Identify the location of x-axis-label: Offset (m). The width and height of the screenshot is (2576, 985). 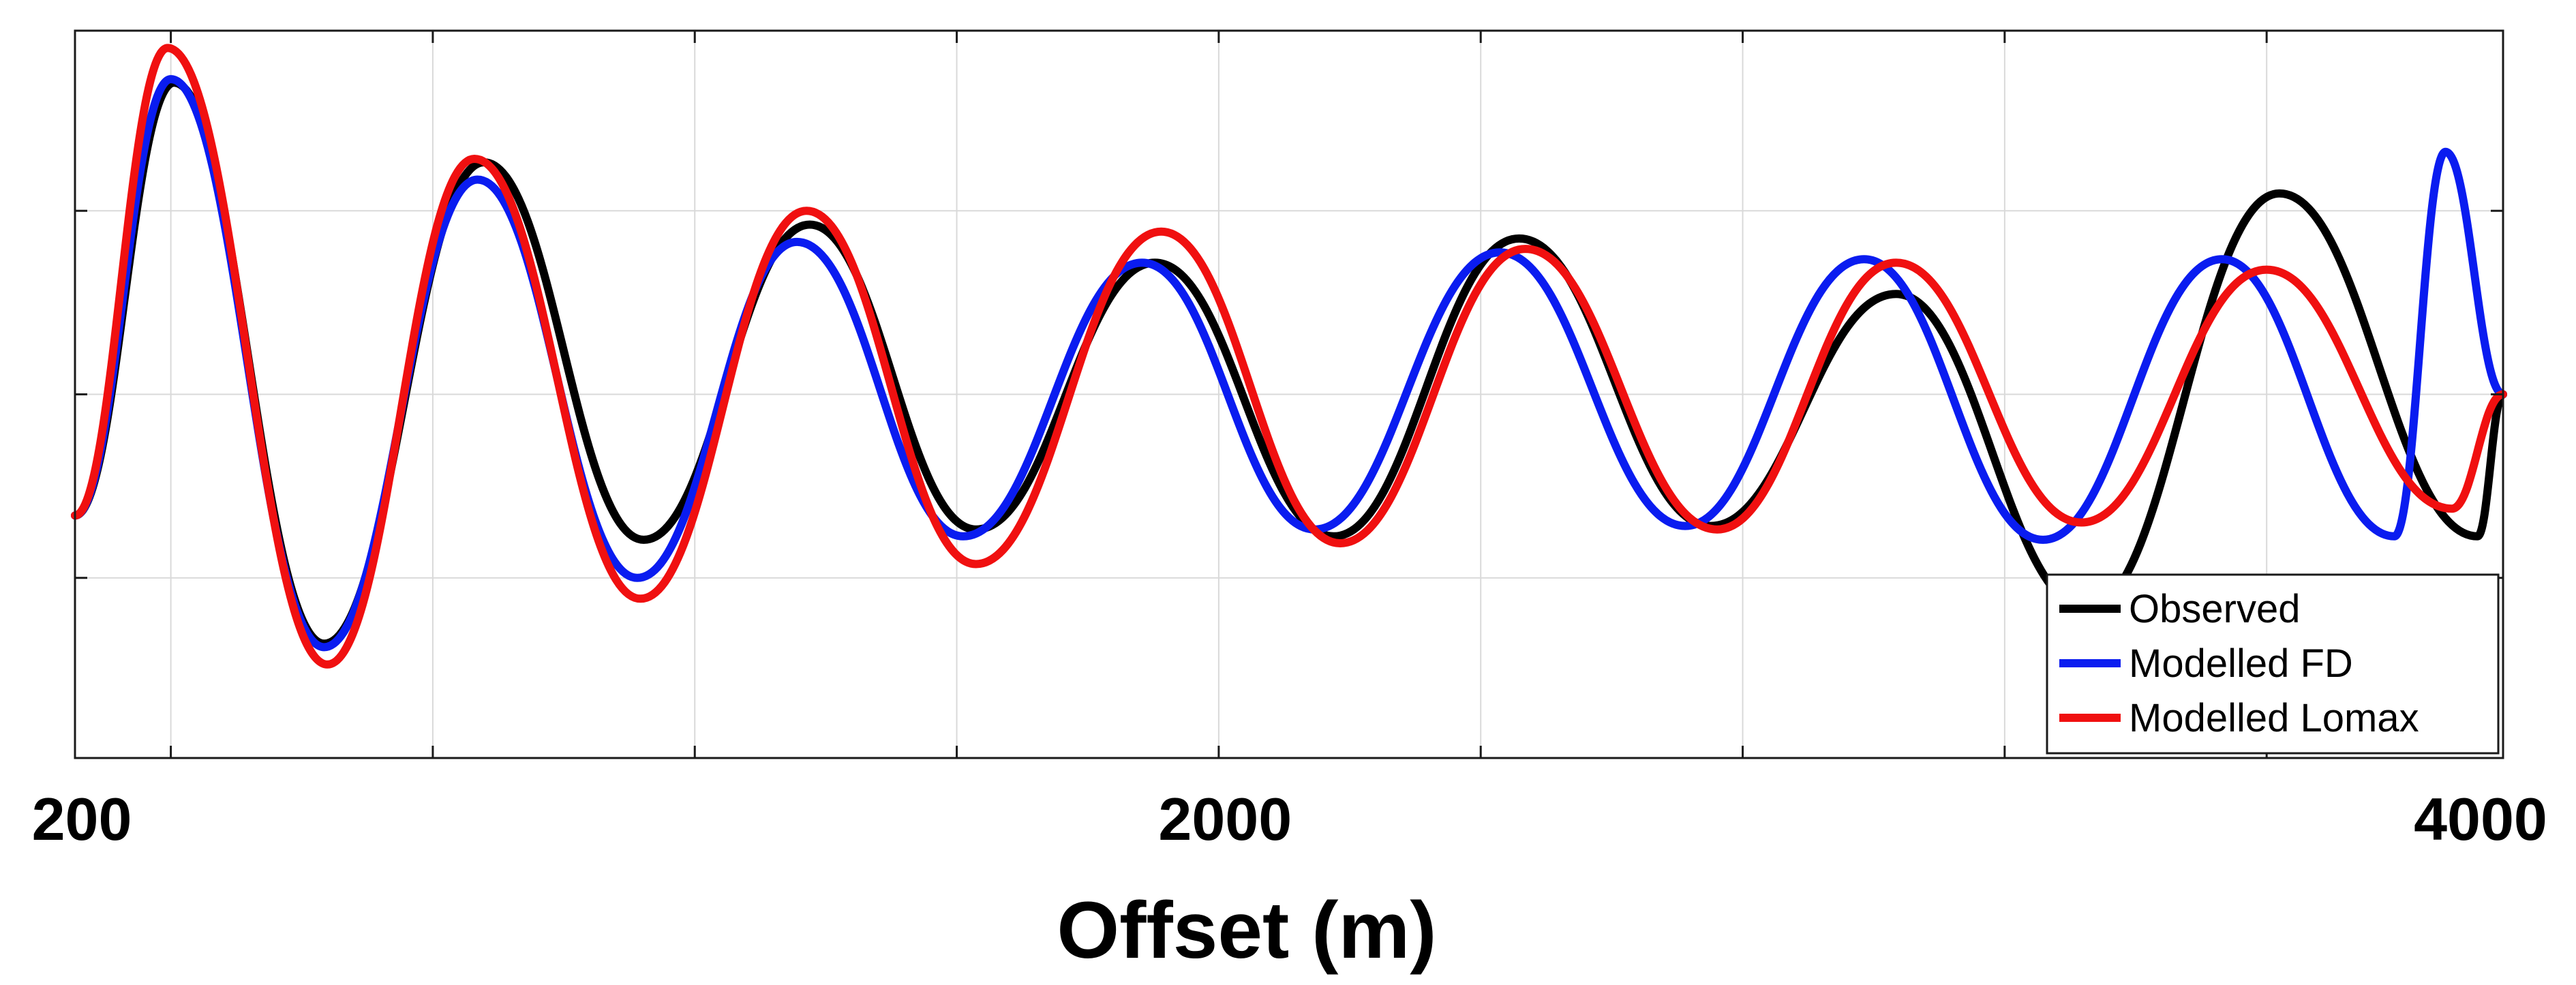
(1246, 930).